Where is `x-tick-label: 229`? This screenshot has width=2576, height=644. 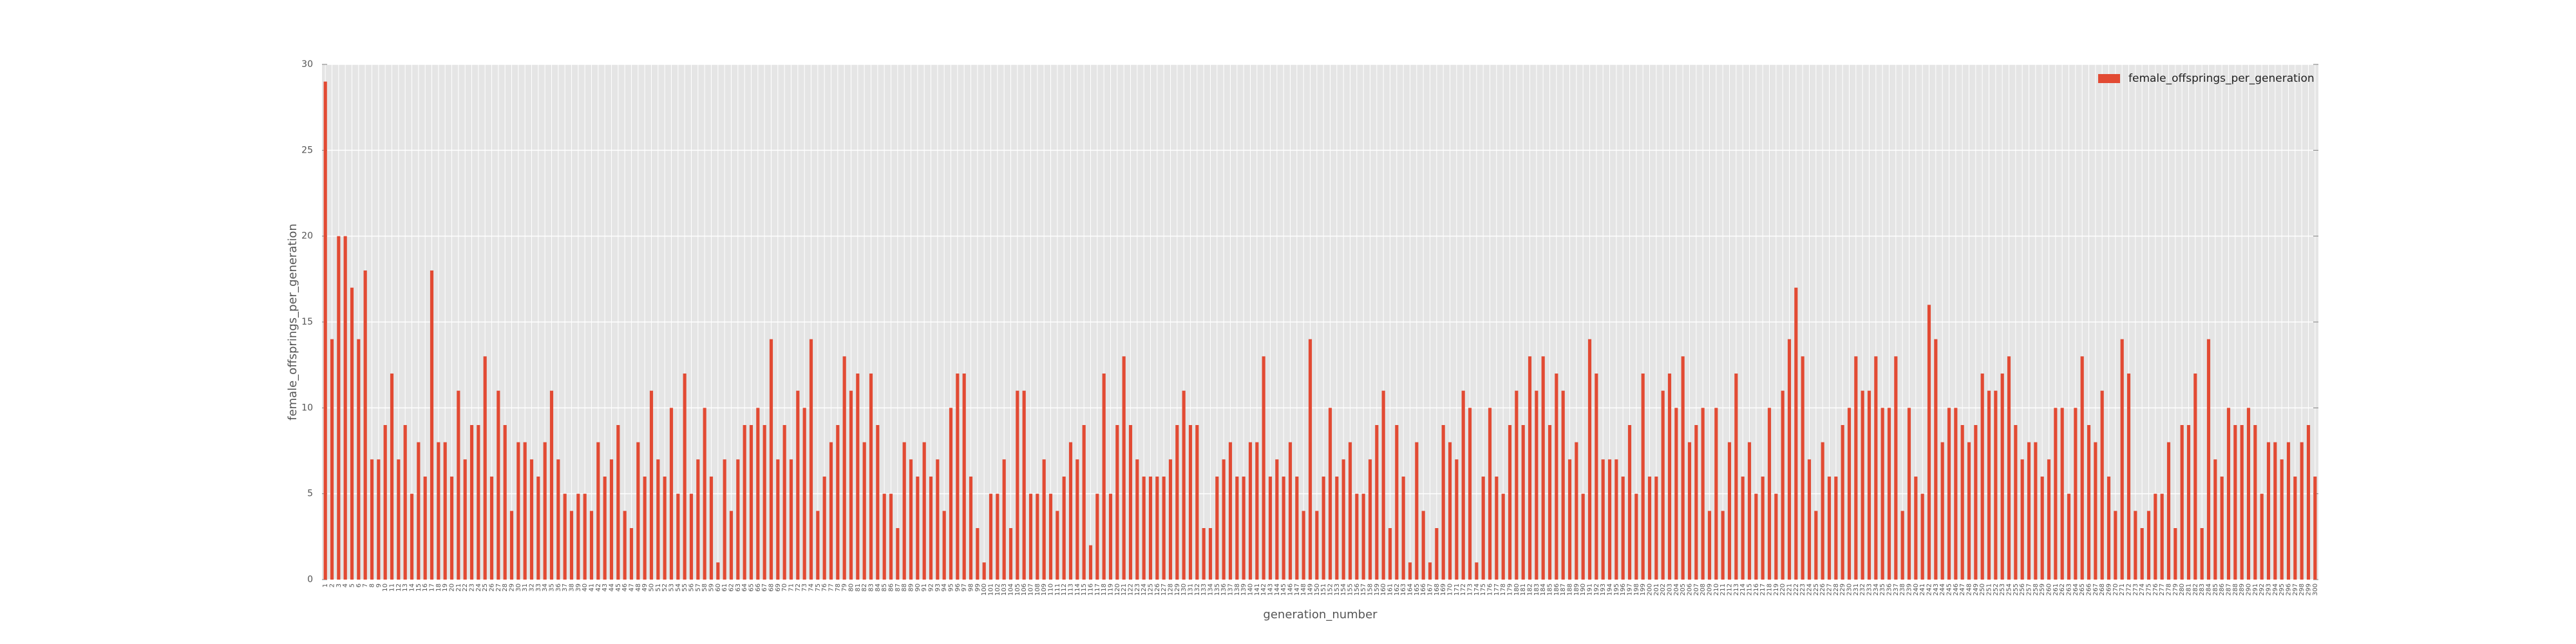 x-tick-label: 229 is located at coordinates (1843, 589).